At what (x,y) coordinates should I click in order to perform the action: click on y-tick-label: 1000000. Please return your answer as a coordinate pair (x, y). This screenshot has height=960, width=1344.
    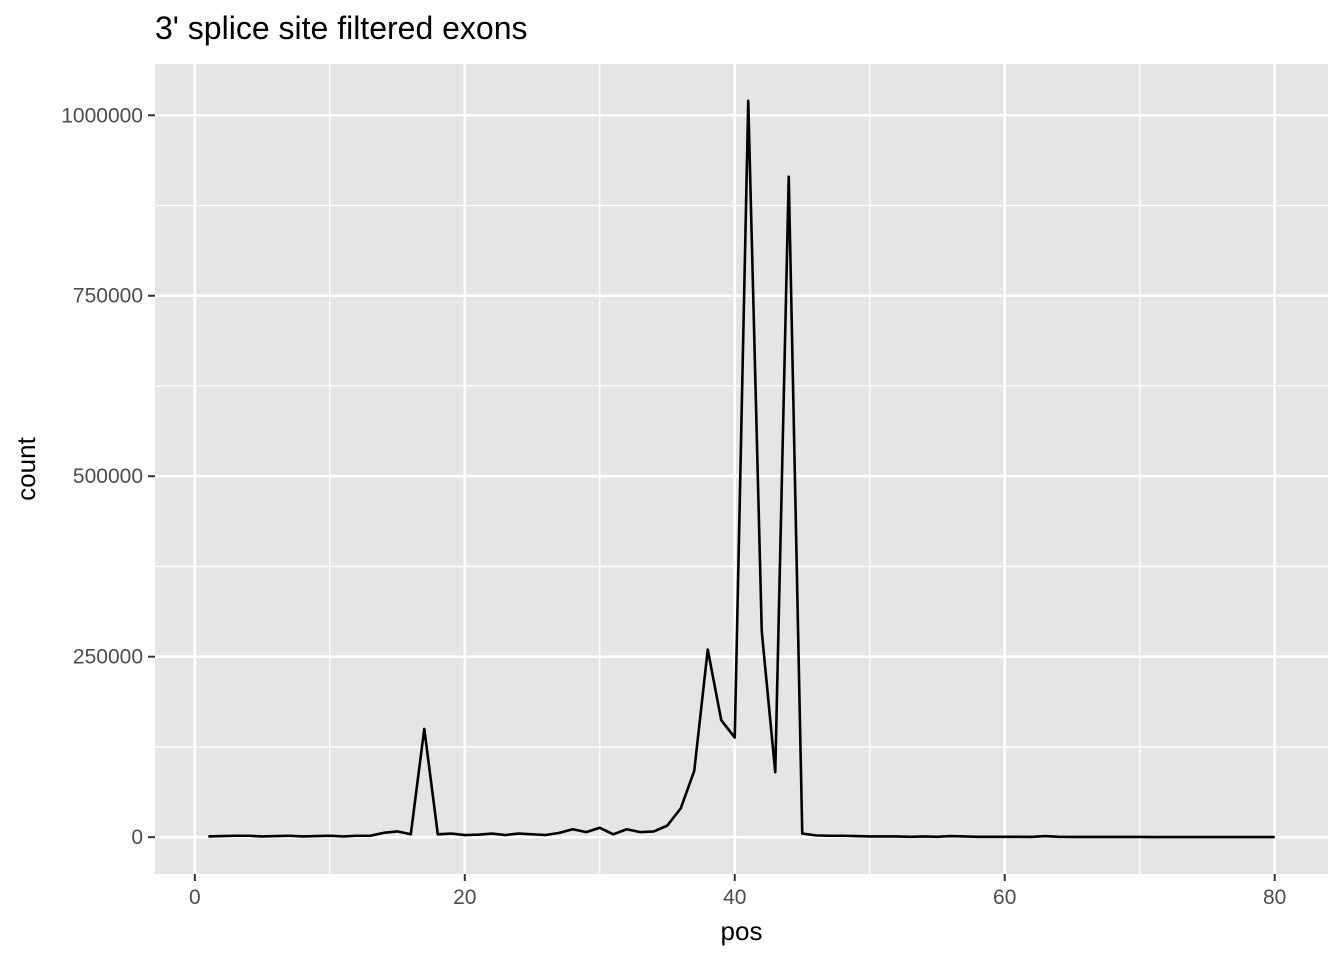
    Looking at the image, I should click on (102, 115).